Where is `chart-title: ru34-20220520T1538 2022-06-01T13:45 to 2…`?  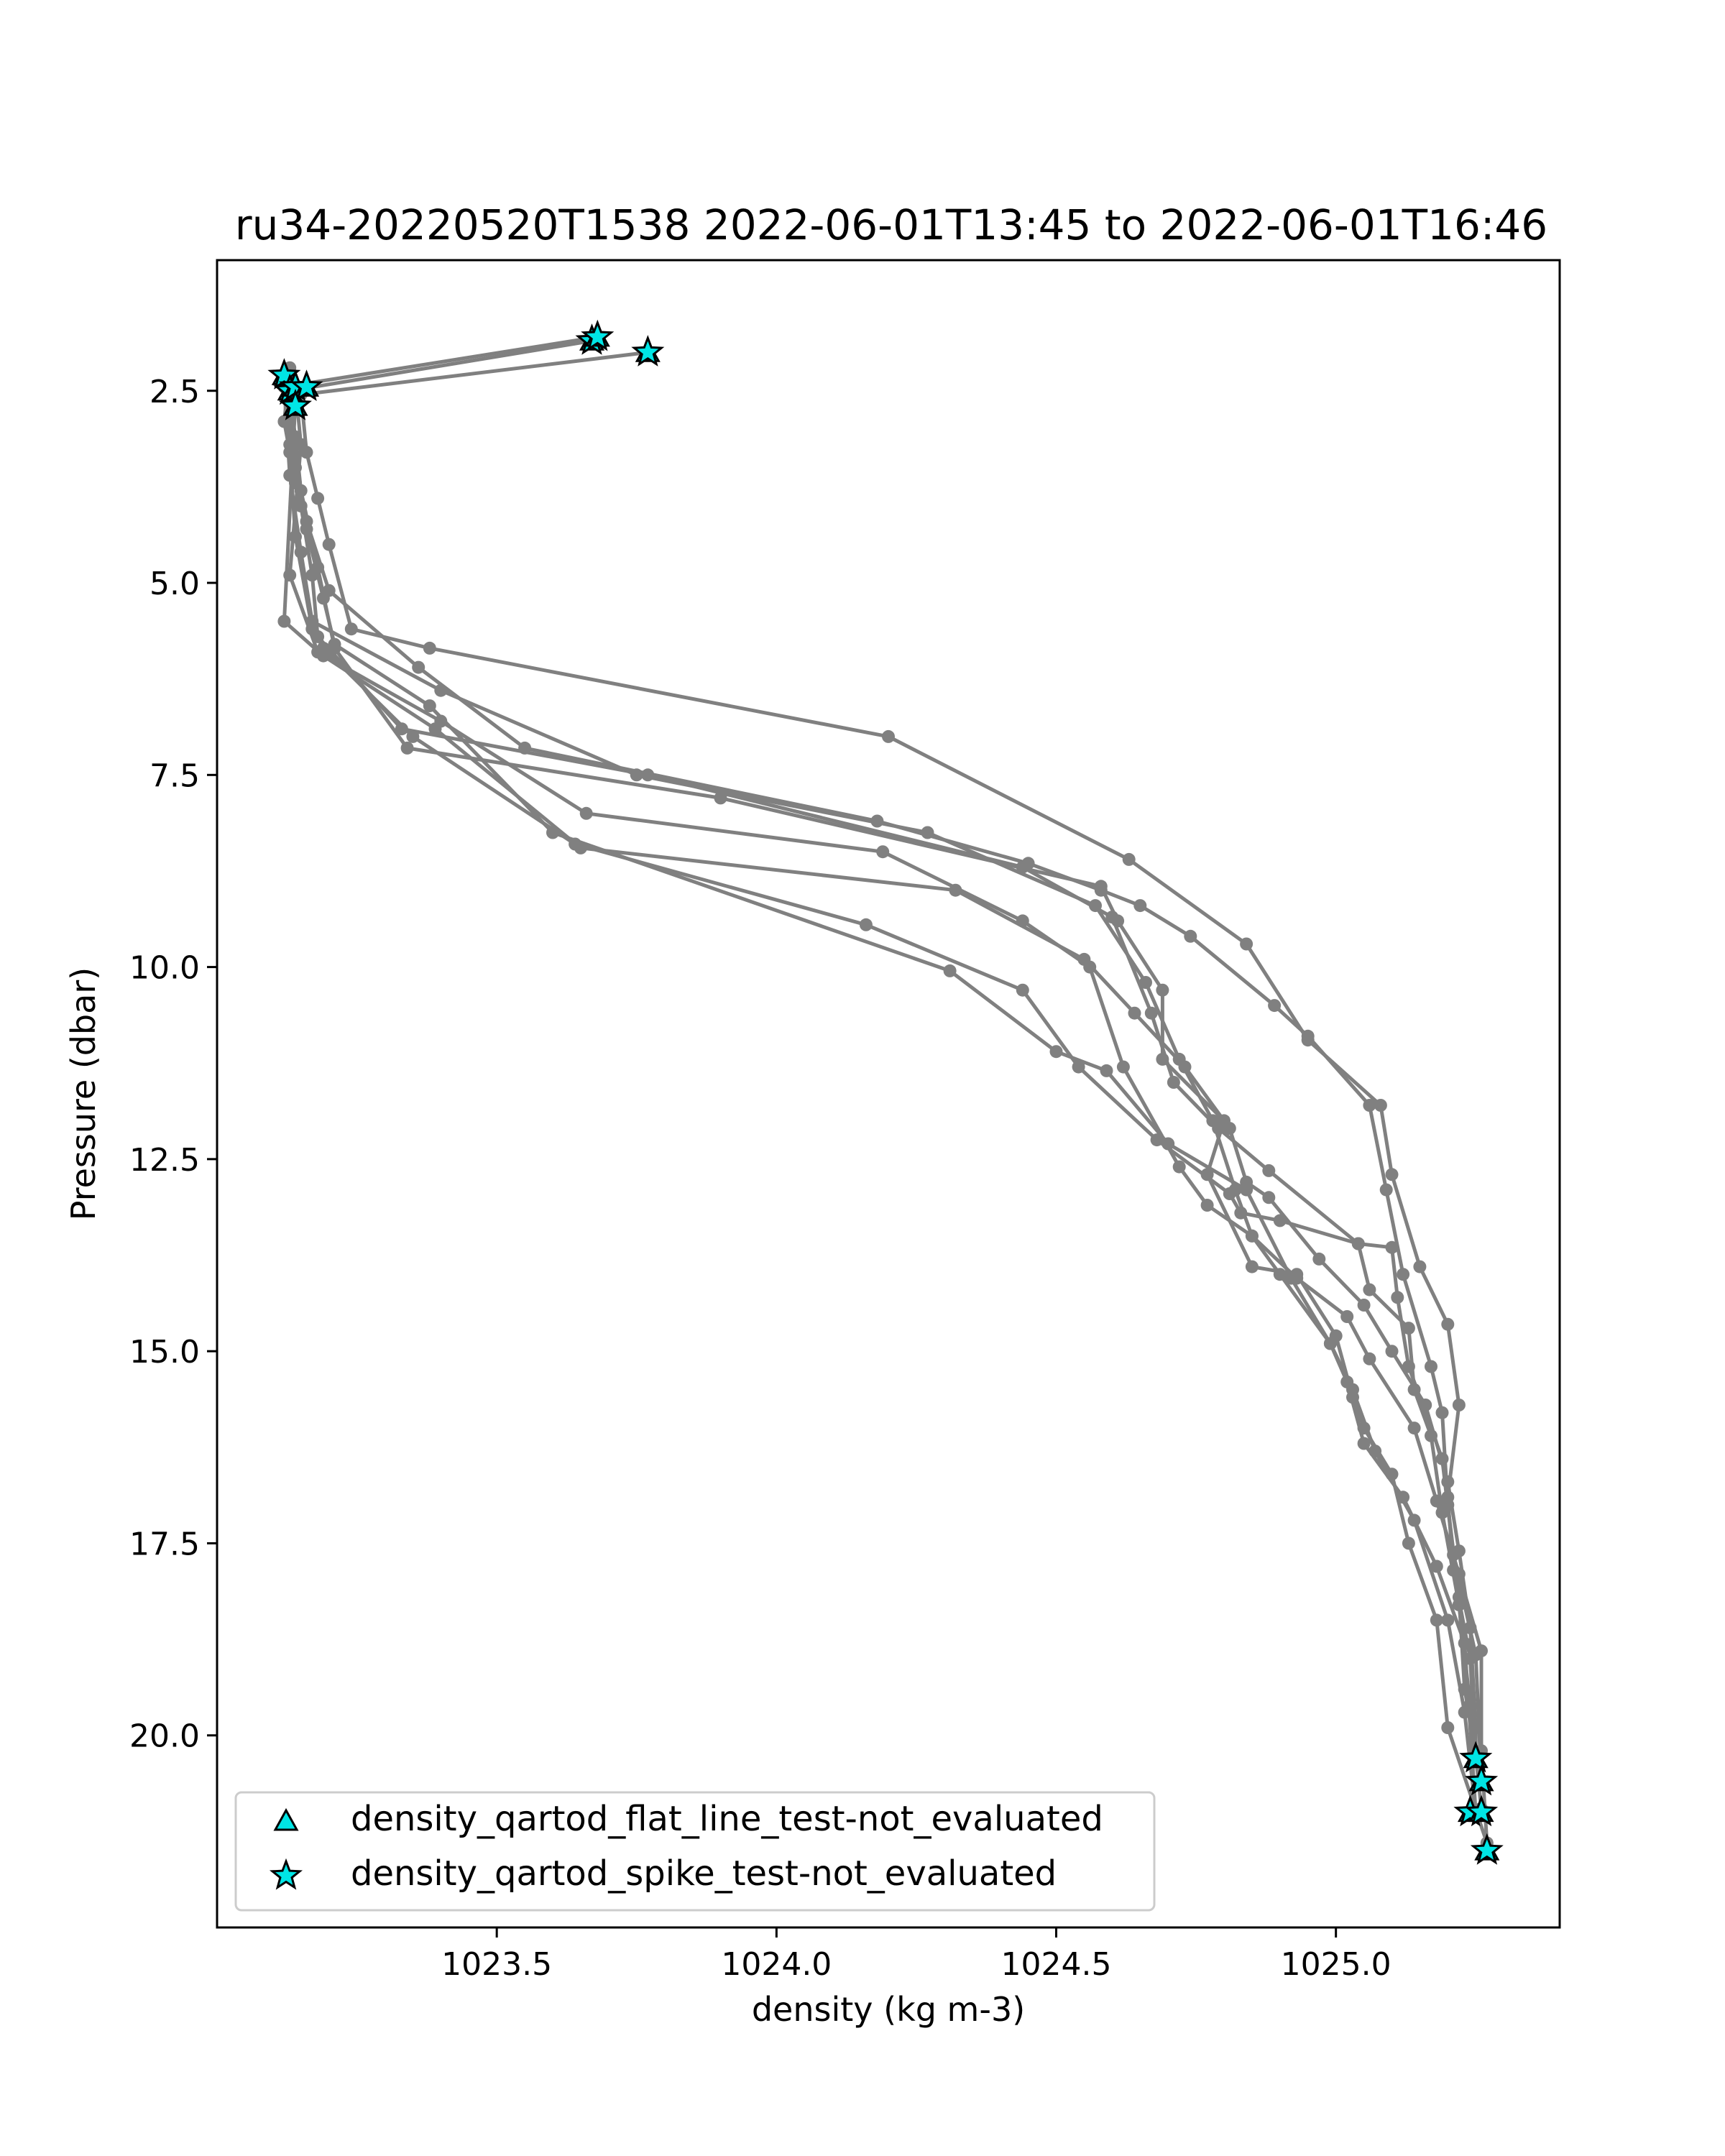
chart-title: ru34-20220520T1538 2022-06-01T13:45 to 2… is located at coordinates (891, 225).